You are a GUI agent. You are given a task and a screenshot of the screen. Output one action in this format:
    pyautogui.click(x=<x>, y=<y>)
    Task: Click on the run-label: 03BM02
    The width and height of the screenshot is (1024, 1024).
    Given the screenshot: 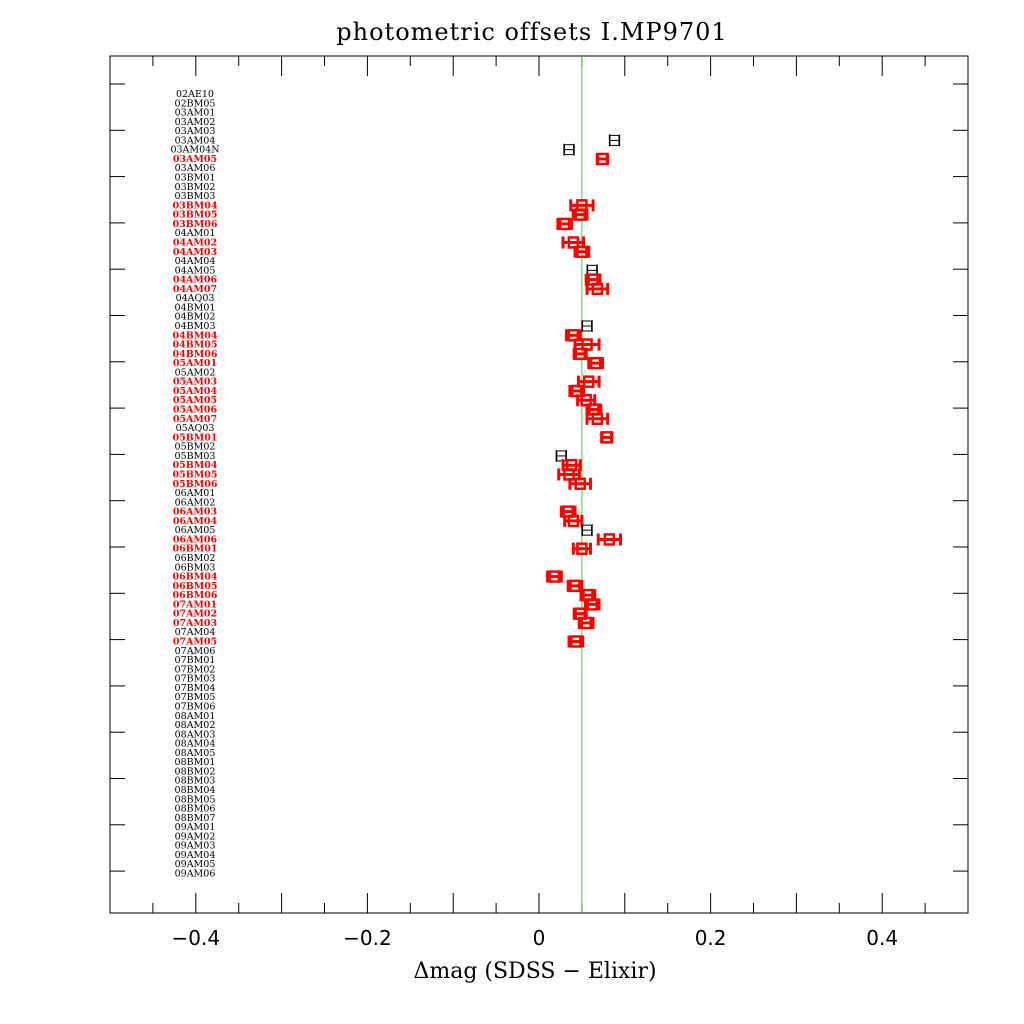 What is the action you would take?
    pyautogui.click(x=195, y=187)
    